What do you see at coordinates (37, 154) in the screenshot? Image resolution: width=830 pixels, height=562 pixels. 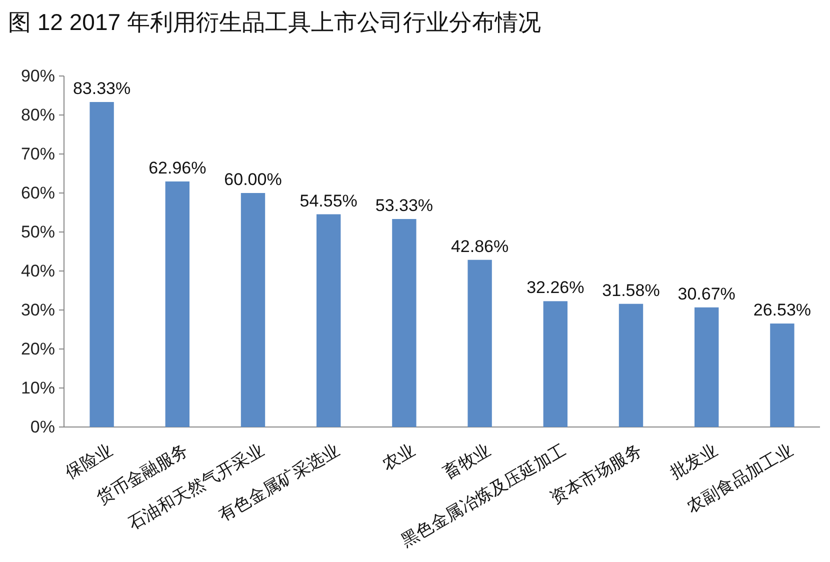 I see `y-tick-label: 70%` at bounding box center [37, 154].